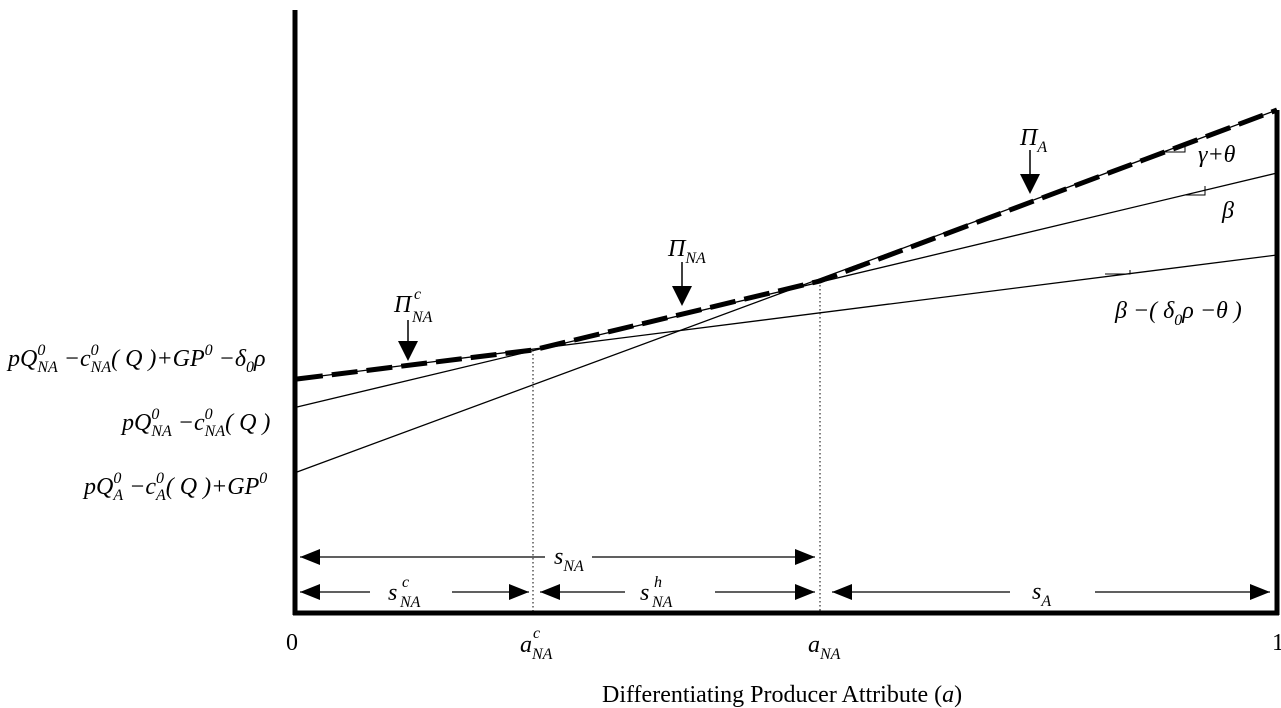  Describe the element at coordinates (404, 592) in the screenshot. I see `label-s-na-c: s c NA` at that location.